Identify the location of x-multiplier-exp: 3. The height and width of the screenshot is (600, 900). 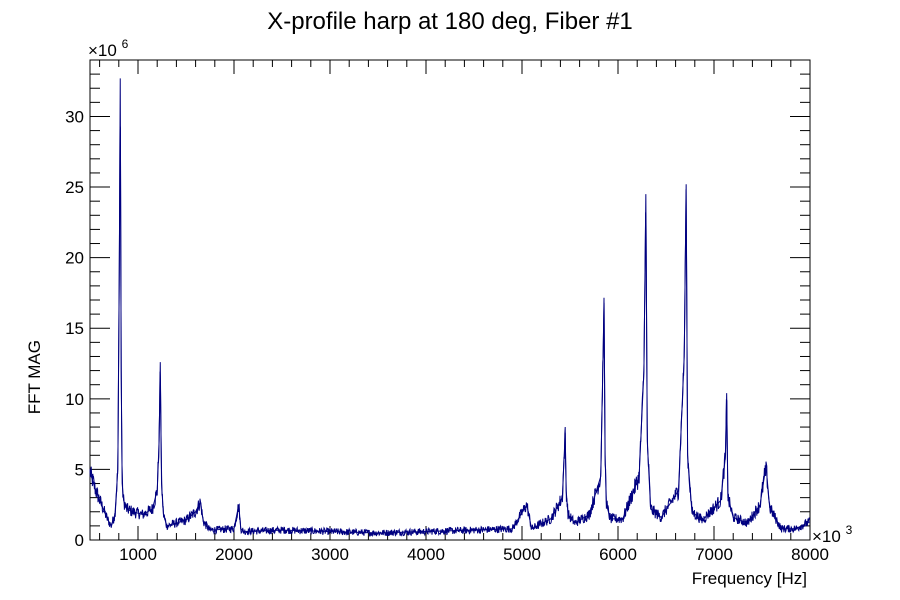
(849, 530).